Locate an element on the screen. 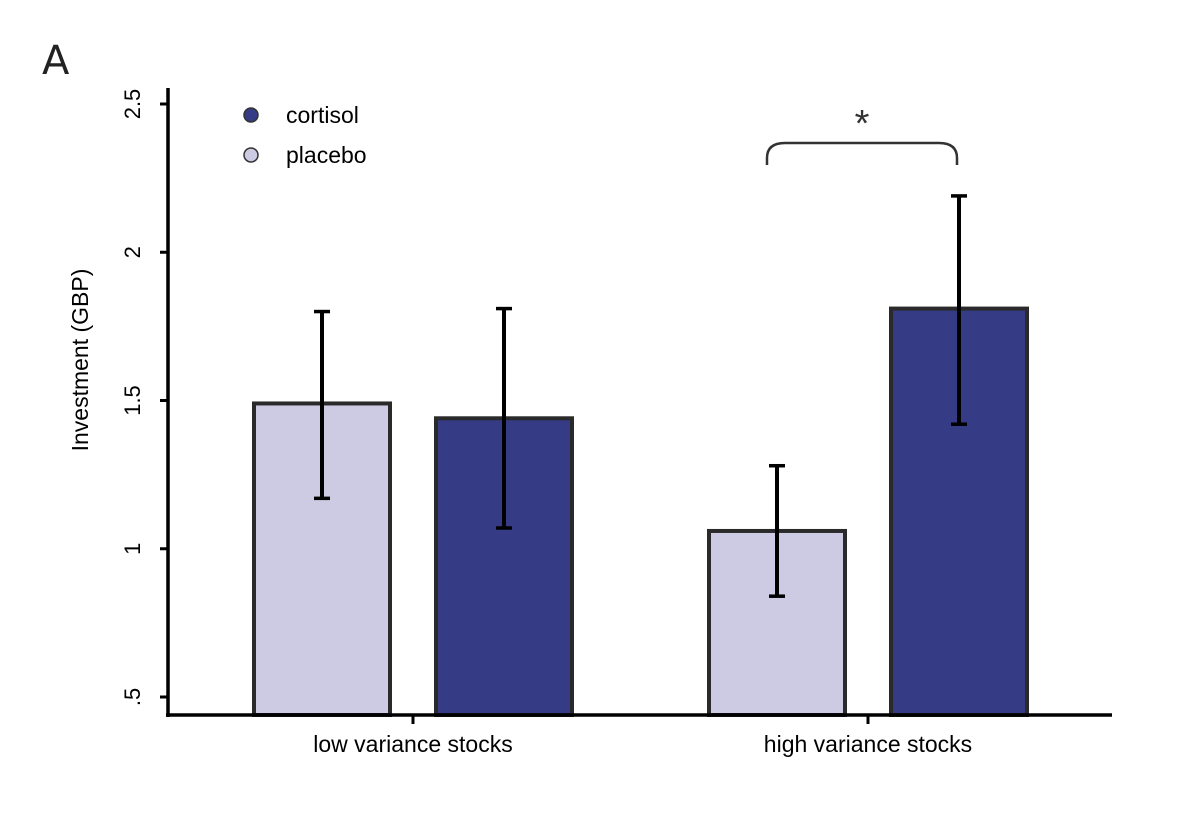 This screenshot has width=1196, height=830. significance-star: * is located at coordinates (862, 124).